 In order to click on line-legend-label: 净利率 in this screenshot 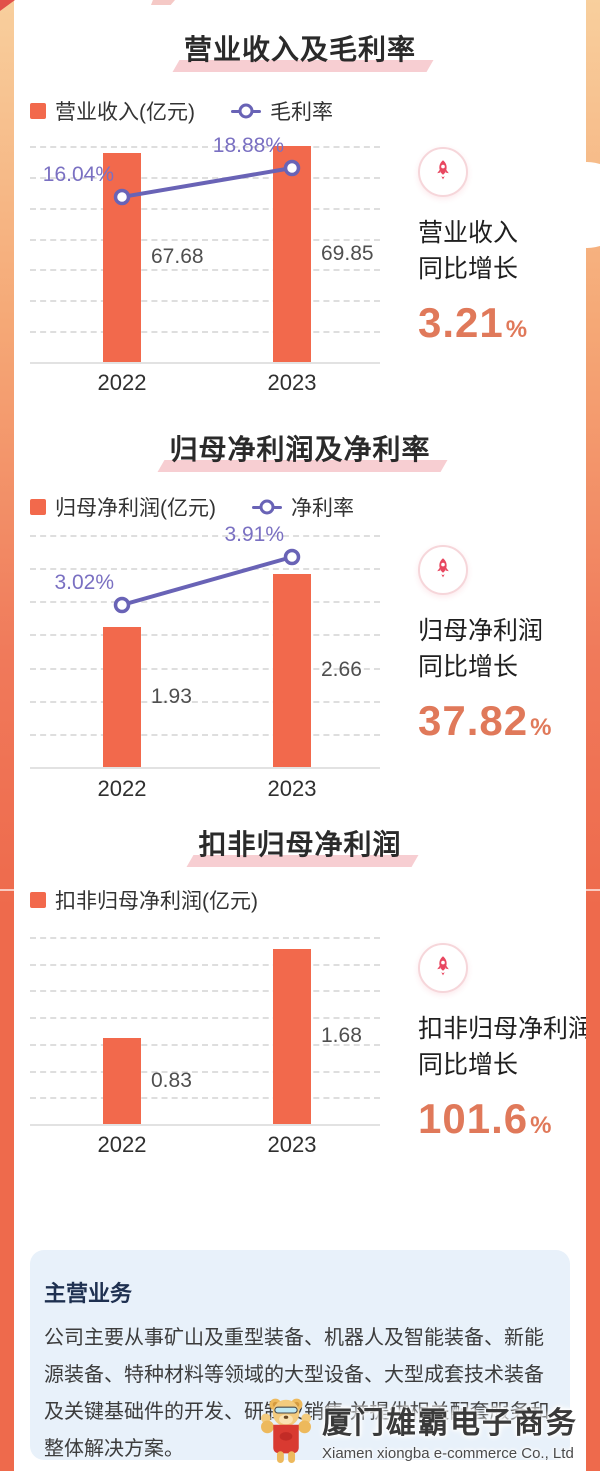, I will do `click(322, 508)`.